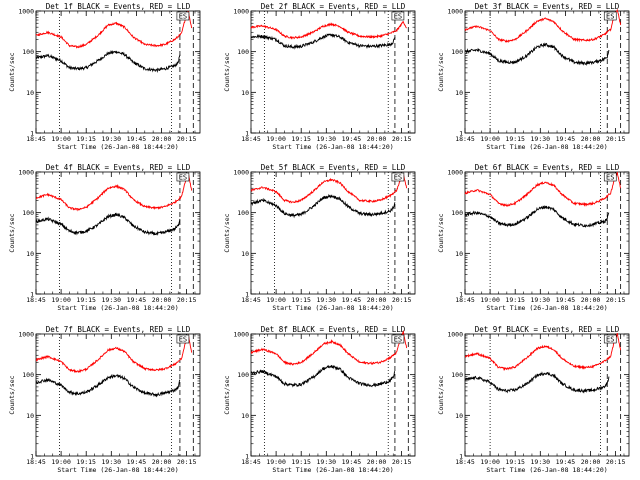 The image size is (640, 480). What do you see at coordinates (333, 167) in the screenshot?
I see `chart-title: Det 5f BLACK = Events, RED = LLD` at bounding box center [333, 167].